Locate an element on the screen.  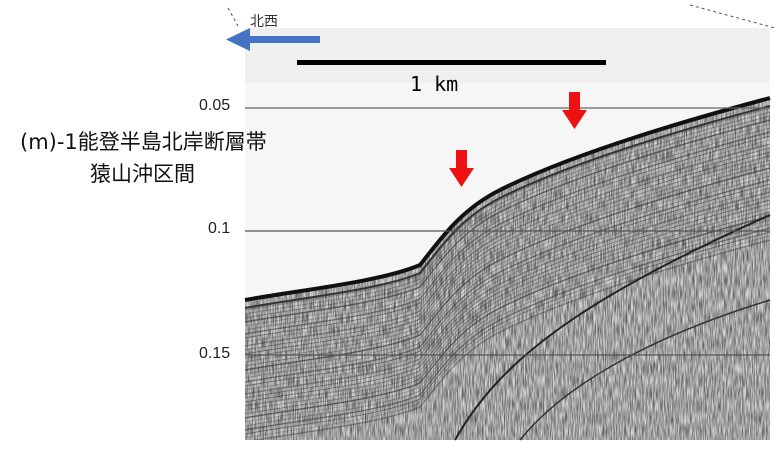
depth-tick-0.15: 0.15 is located at coordinates (215, 353).